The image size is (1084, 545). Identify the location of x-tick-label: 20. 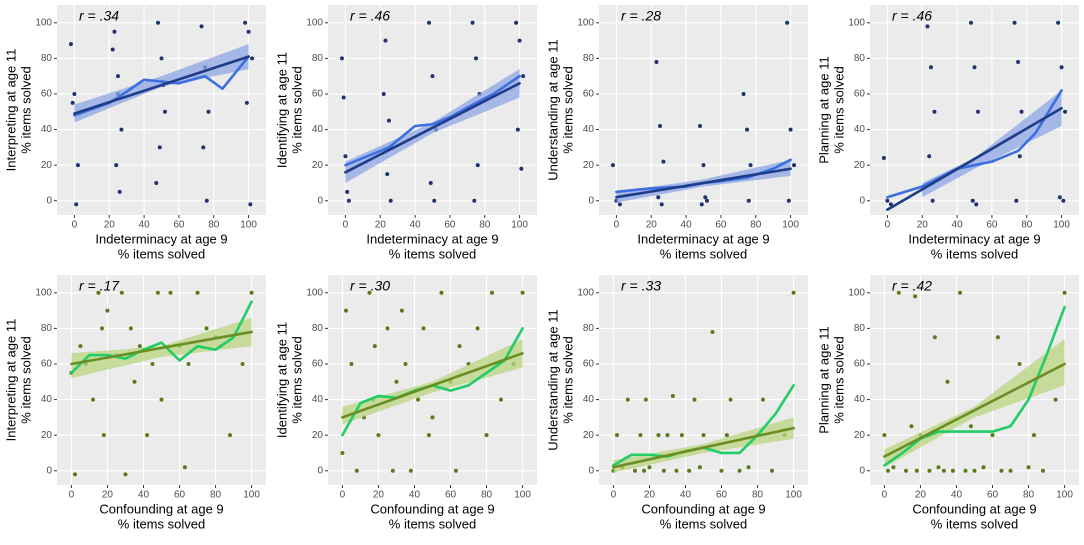
(652, 225).